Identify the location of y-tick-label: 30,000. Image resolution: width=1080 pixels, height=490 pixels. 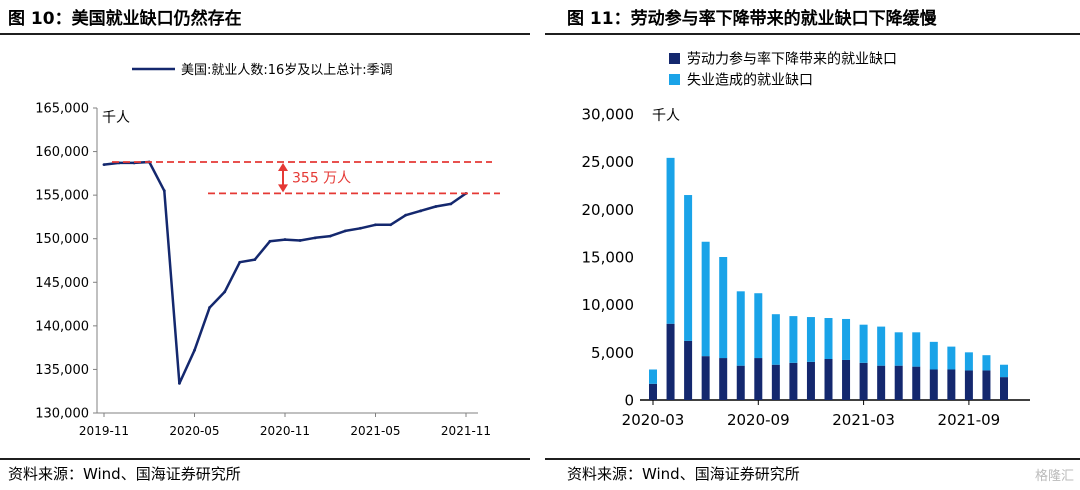
(608, 115).